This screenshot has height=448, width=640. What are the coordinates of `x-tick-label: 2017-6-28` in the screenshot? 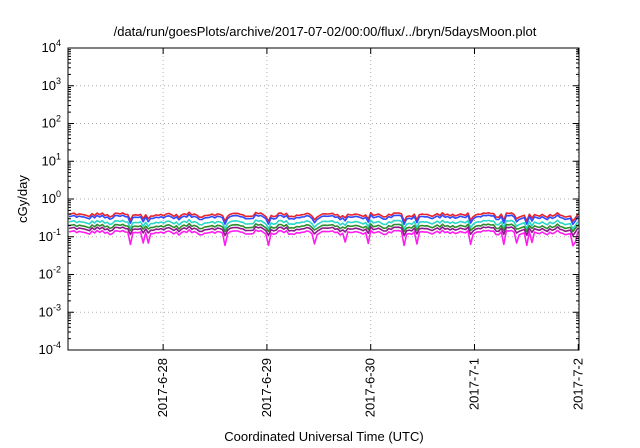 It's located at (162, 387).